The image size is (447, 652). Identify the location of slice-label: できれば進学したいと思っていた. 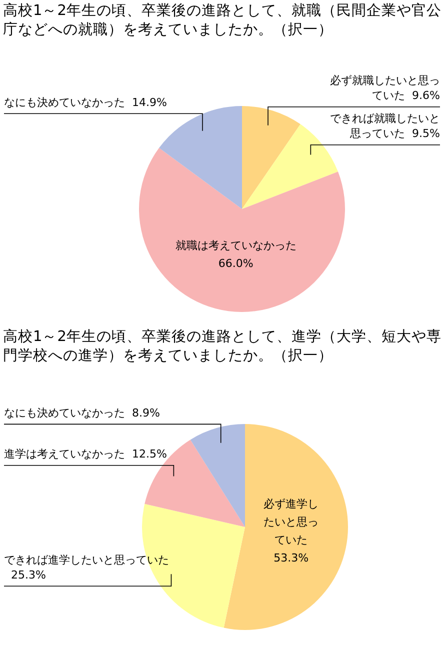
(86, 560).